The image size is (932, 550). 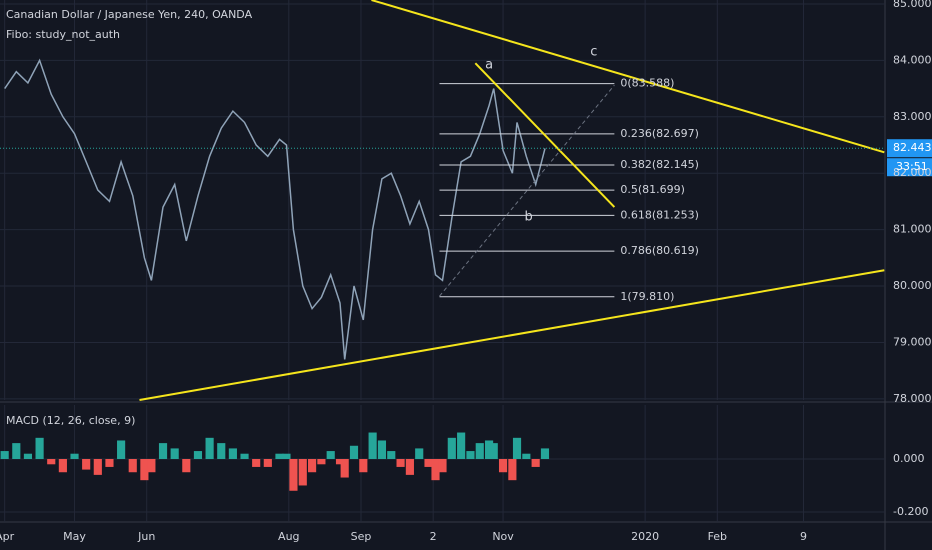 What do you see at coordinates (593, 51) in the screenshot?
I see `wave-label: c` at bounding box center [593, 51].